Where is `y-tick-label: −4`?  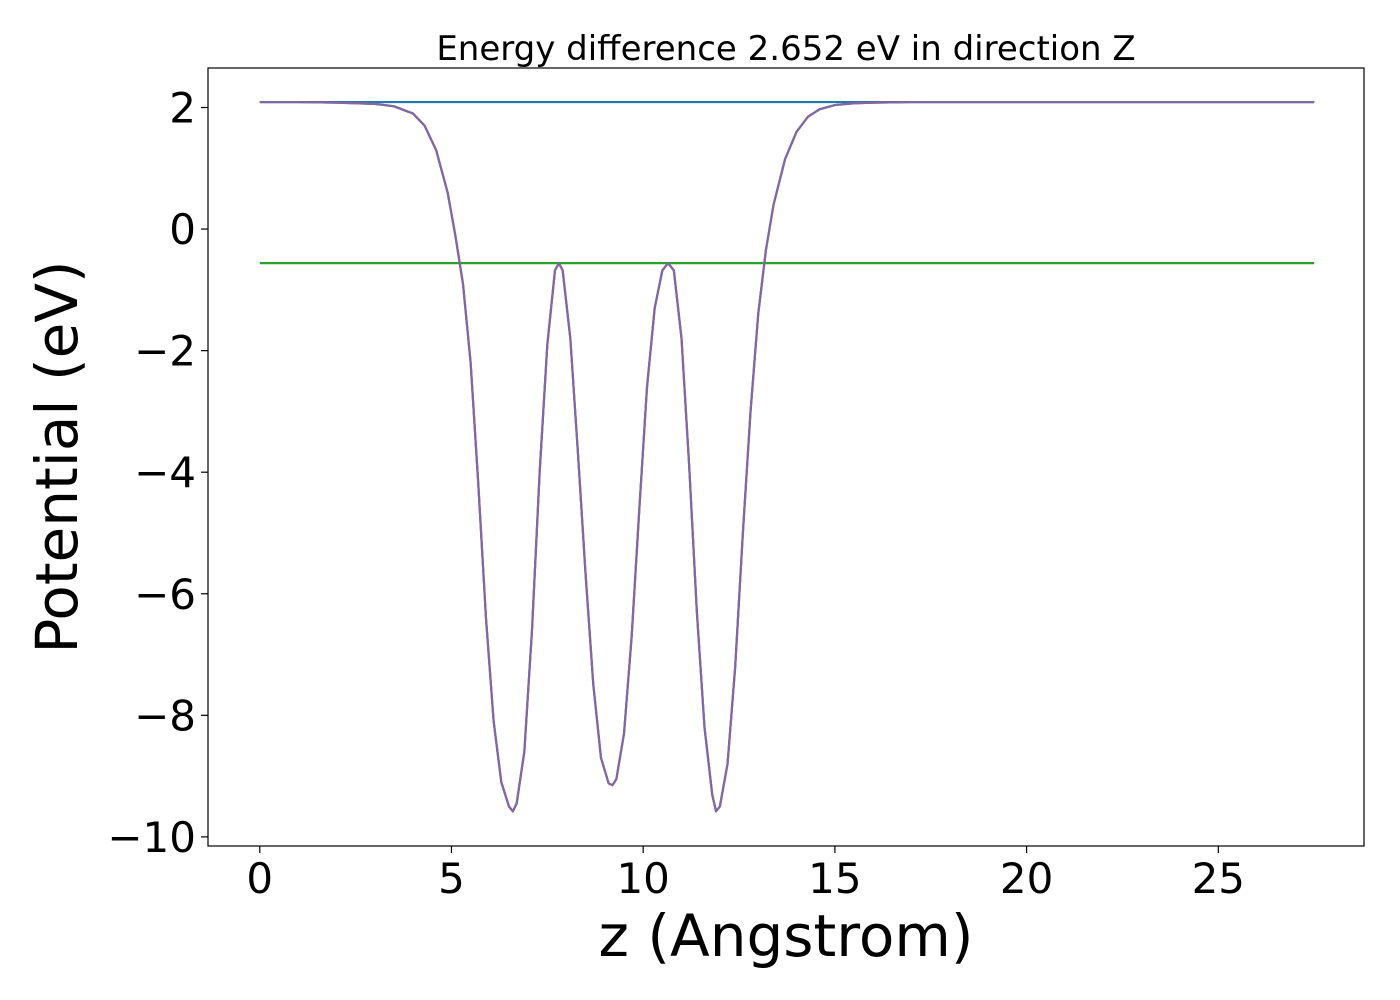 y-tick-label: −4 is located at coordinates (165, 472).